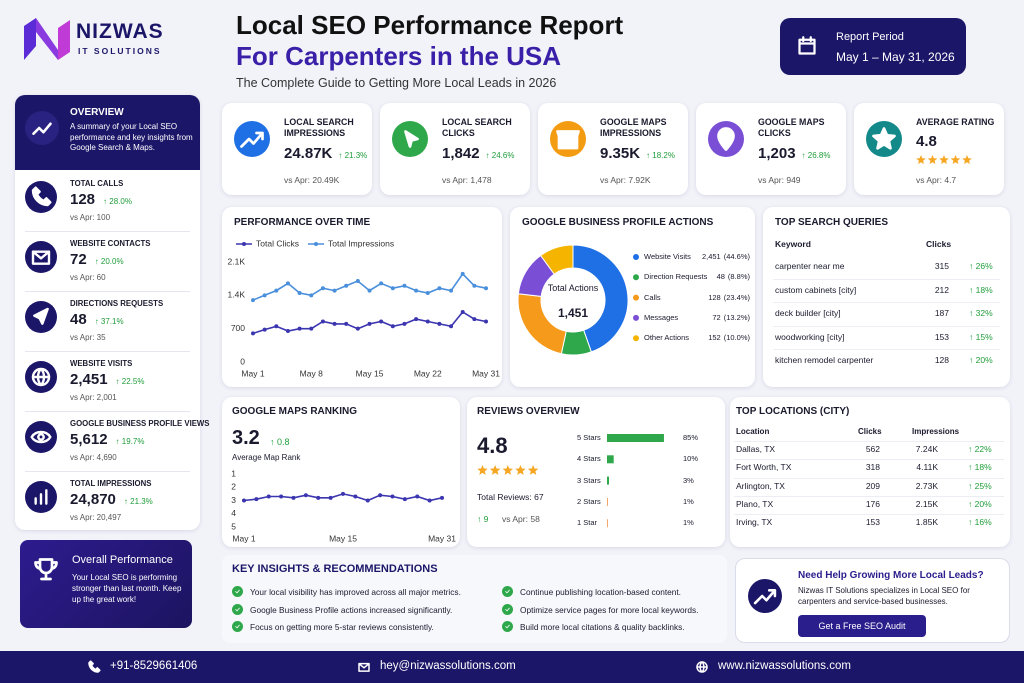 This screenshot has height=683, width=1024. I want to click on row-separator, so click(869, 515).